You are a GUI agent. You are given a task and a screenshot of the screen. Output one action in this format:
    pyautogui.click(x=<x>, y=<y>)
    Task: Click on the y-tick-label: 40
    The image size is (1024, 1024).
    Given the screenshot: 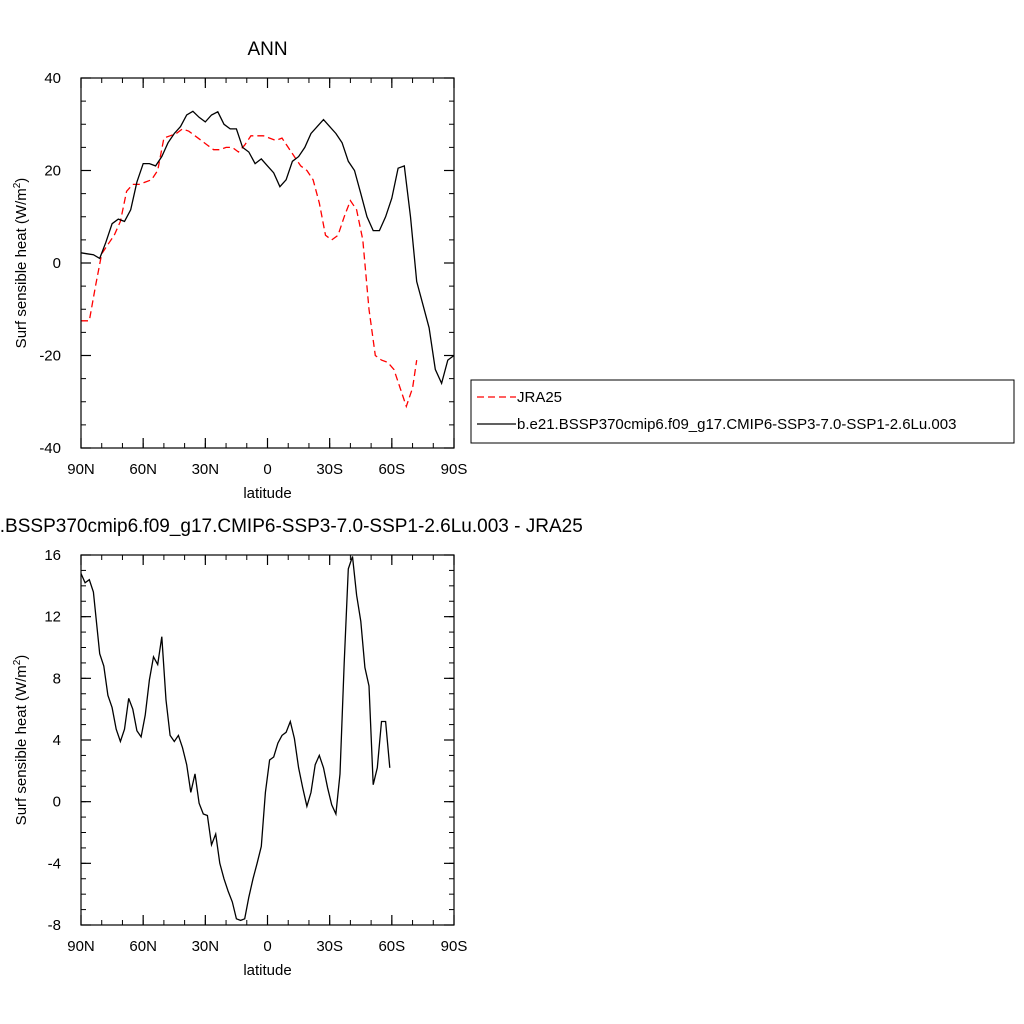 What is the action you would take?
    pyautogui.click(x=52, y=78)
    